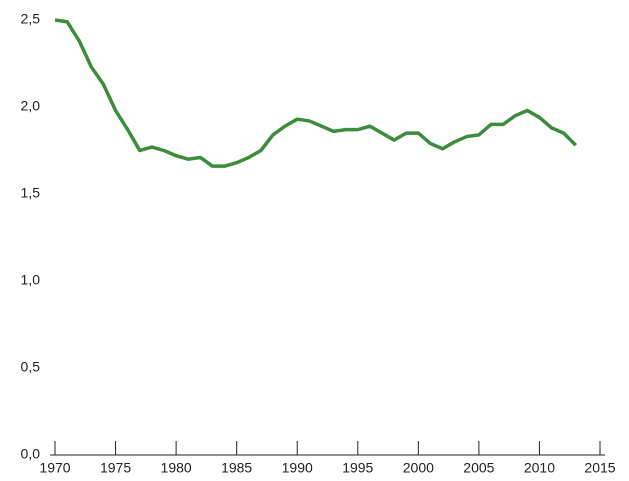 This screenshot has height=481, width=629. What do you see at coordinates (31, 454) in the screenshot?
I see `y-tick-label: 0,0` at bounding box center [31, 454].